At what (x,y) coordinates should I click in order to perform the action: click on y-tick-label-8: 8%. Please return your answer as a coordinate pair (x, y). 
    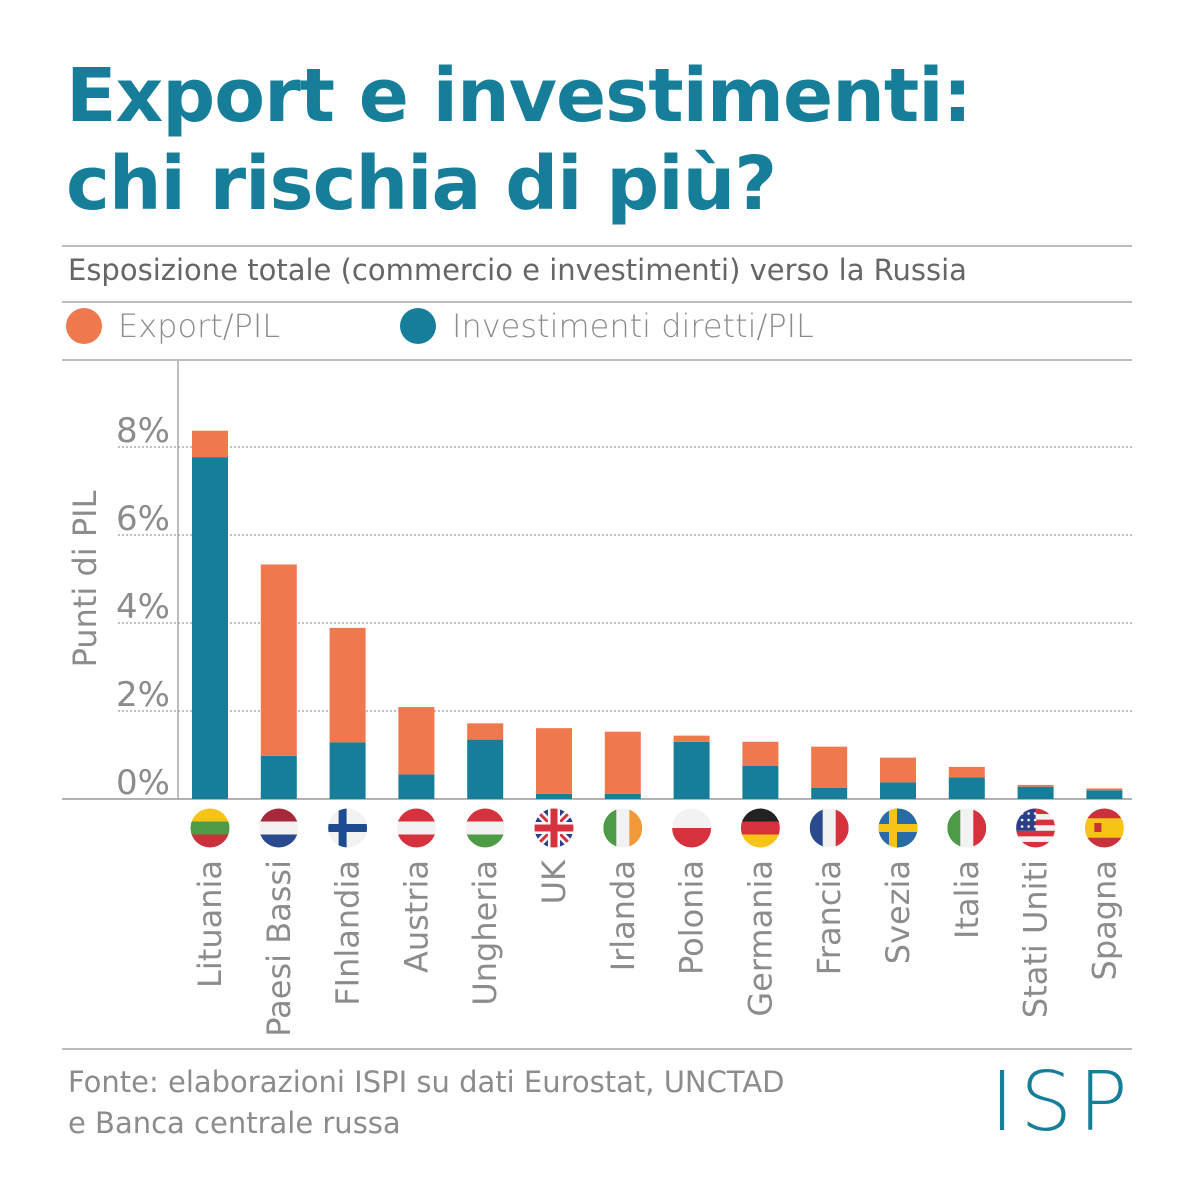
    Looking at the image, I should click on (143, 431).